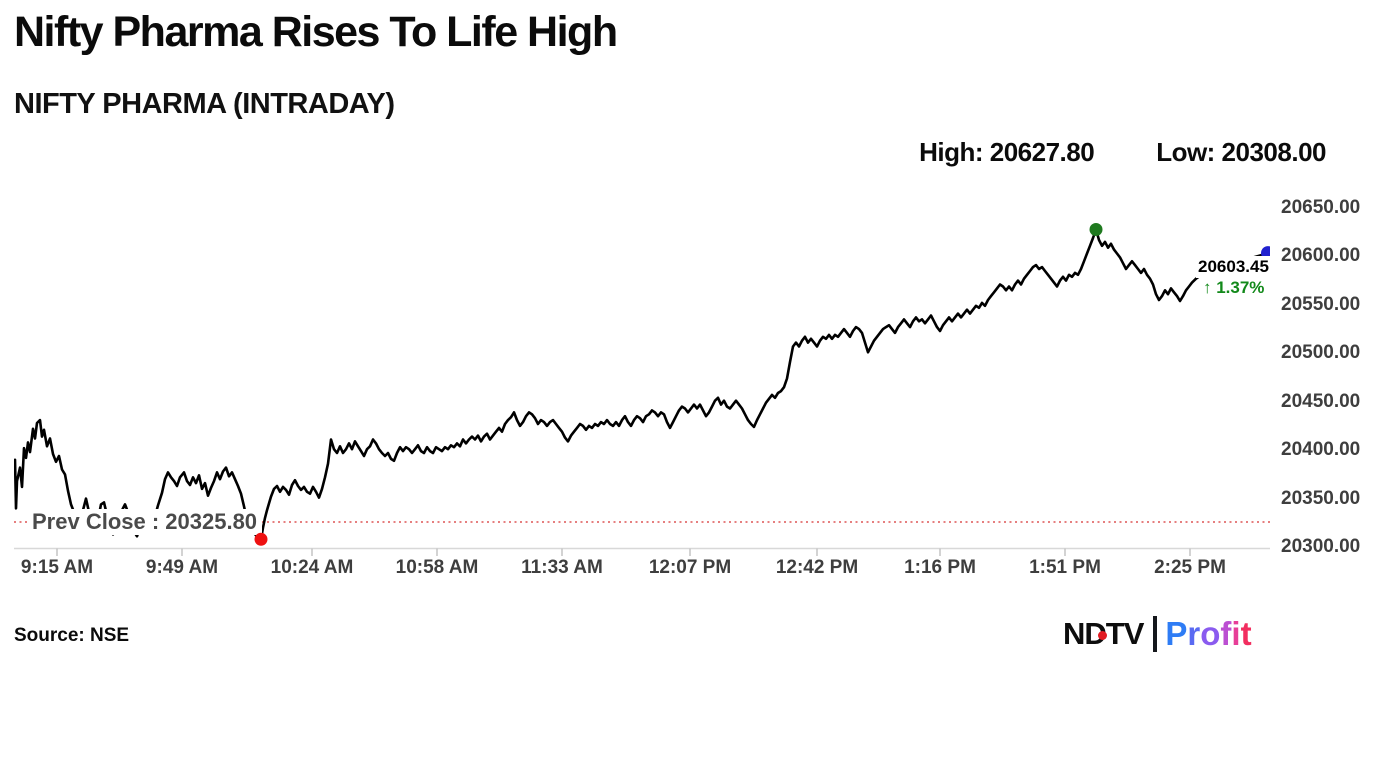  I want to click on x-axis-tick-label: 2:25 PM, so click(1190, 567).